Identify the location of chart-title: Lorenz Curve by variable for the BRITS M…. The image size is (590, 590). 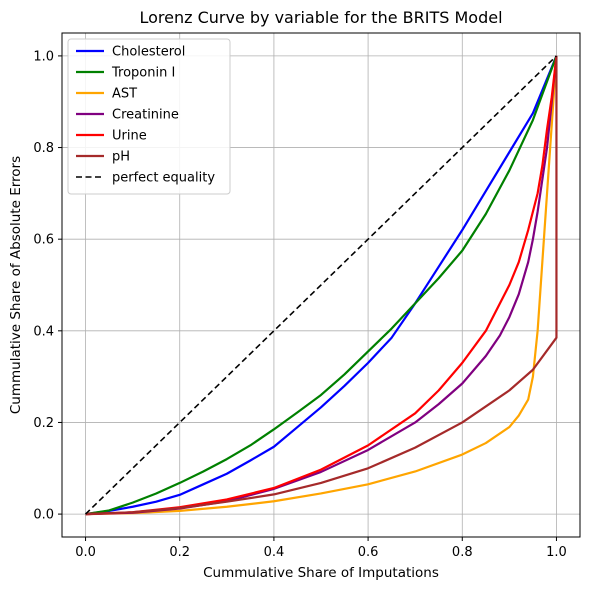
(320, 17).